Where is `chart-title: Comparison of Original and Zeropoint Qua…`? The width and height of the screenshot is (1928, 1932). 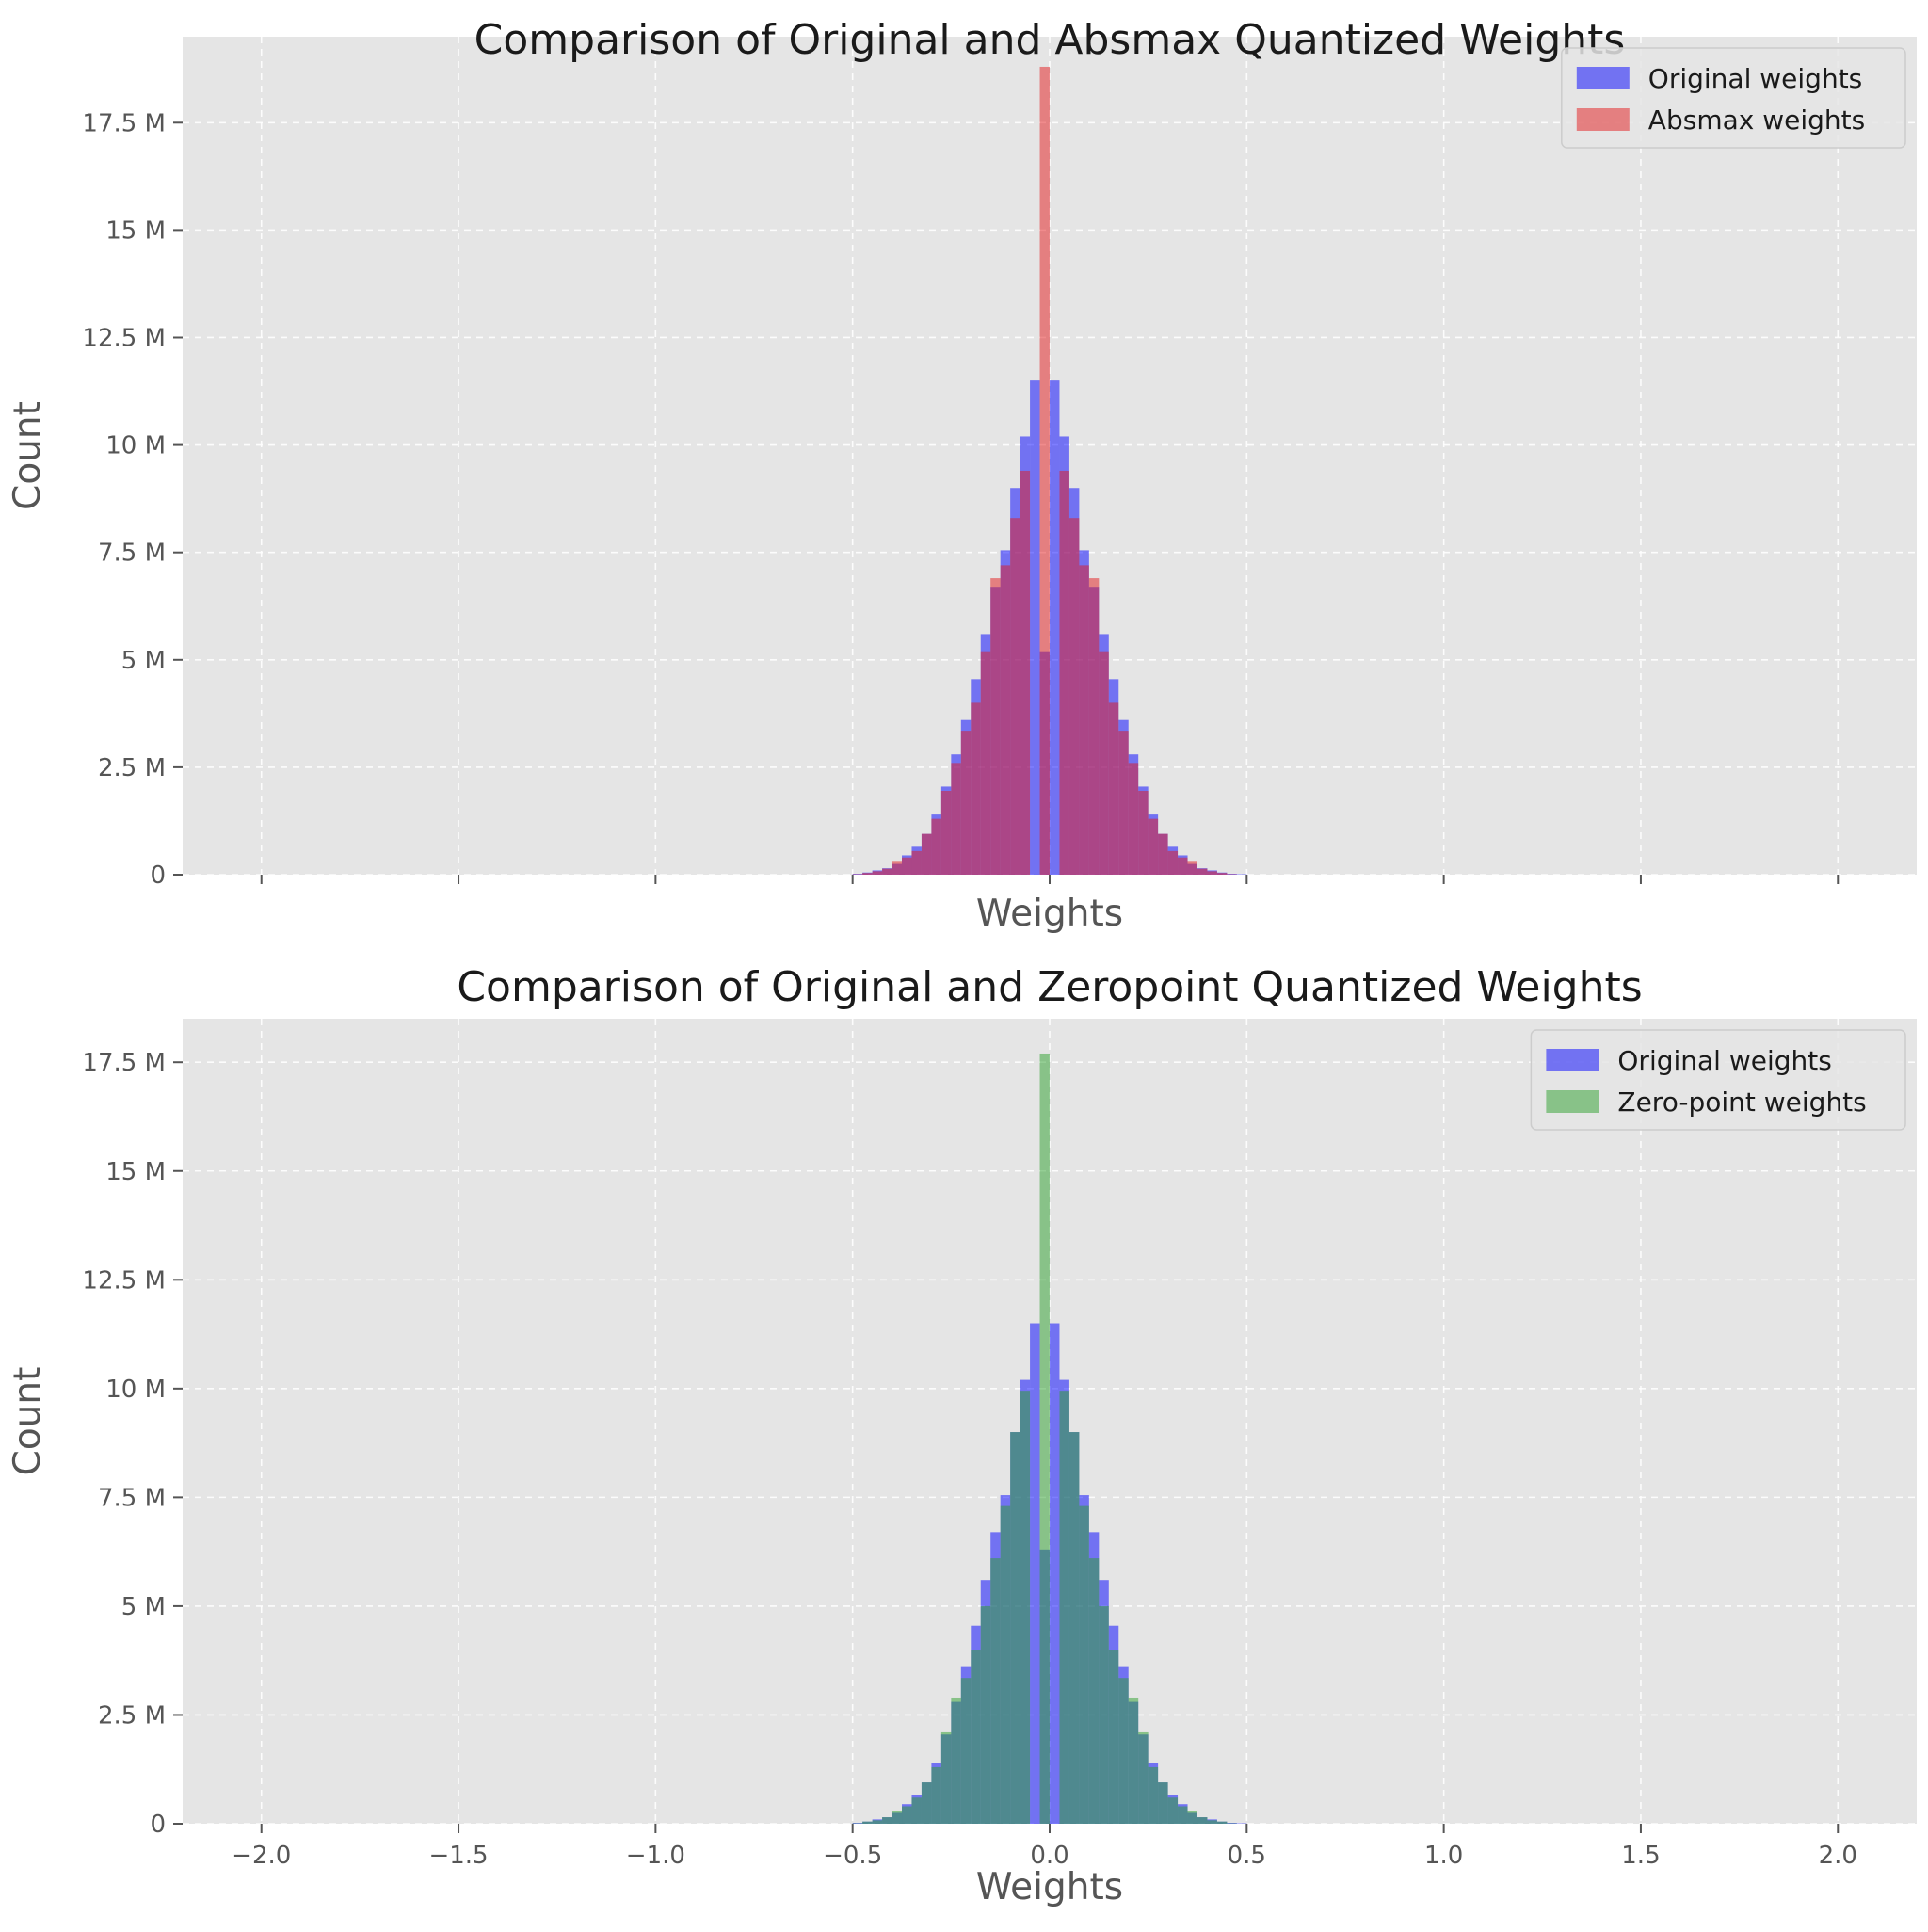
chart-title: Comparison of Original and Zeropoint Qua… is located at coordinates (1049, 987).